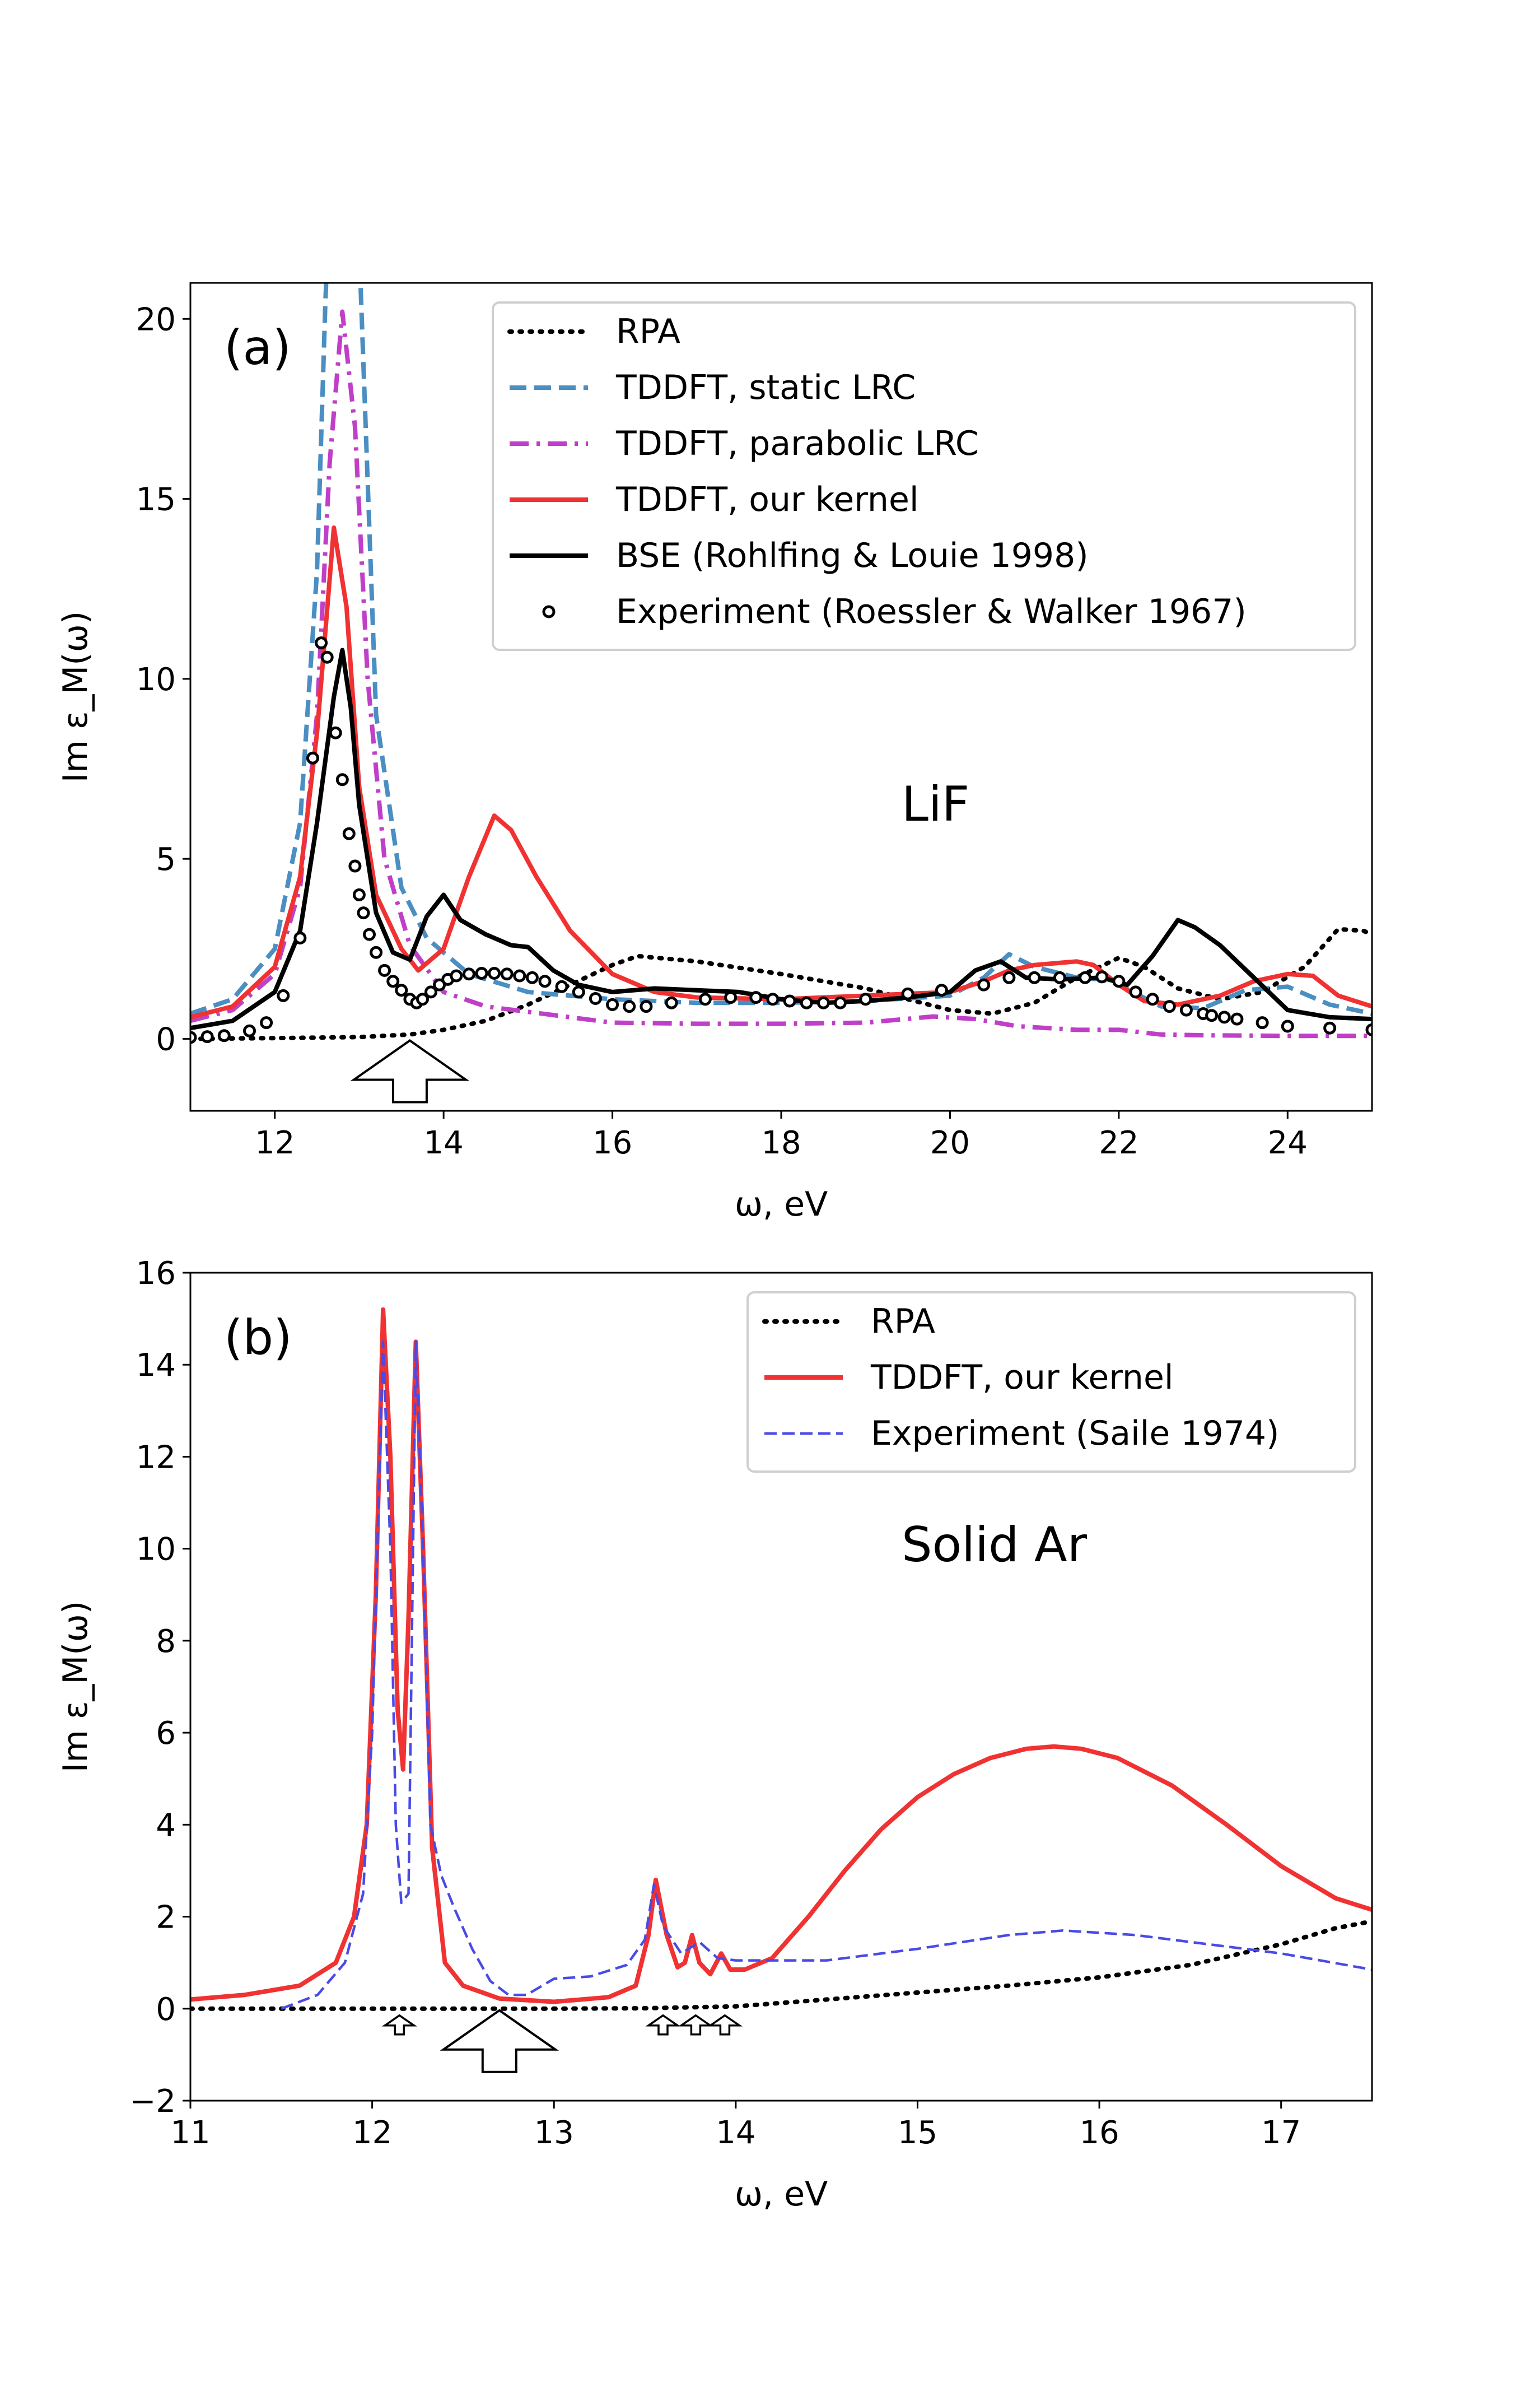 The height and width of the screenshot is (2383, 1540). I want to click on legend-label-experiment-b: Experiment (Saile 1974), so click(1075, 1434).